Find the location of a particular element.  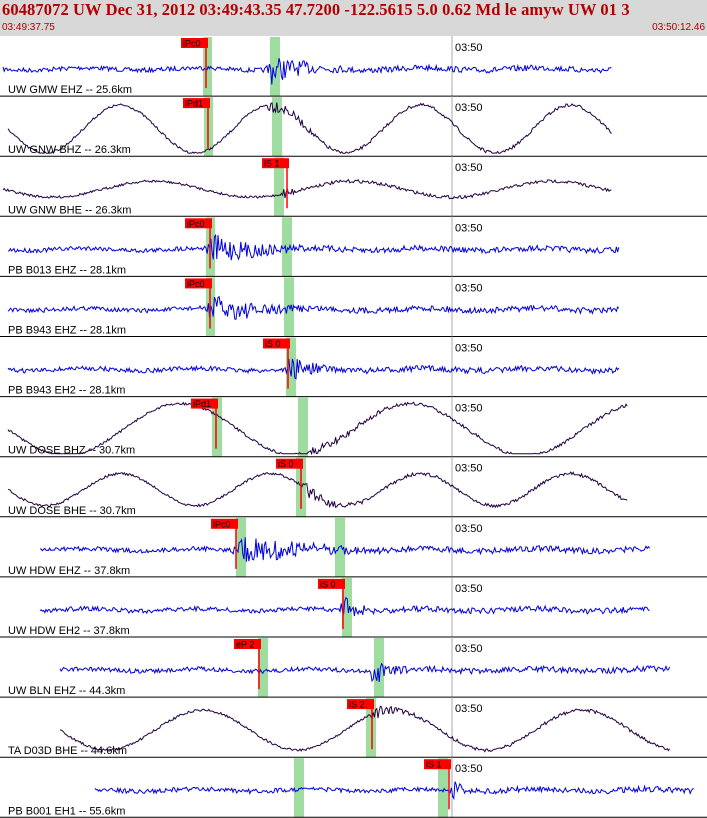

trace-row: 03:50 iPc0 UW HDW EHZ -- 37.8km is located at coordinates (353, 547).